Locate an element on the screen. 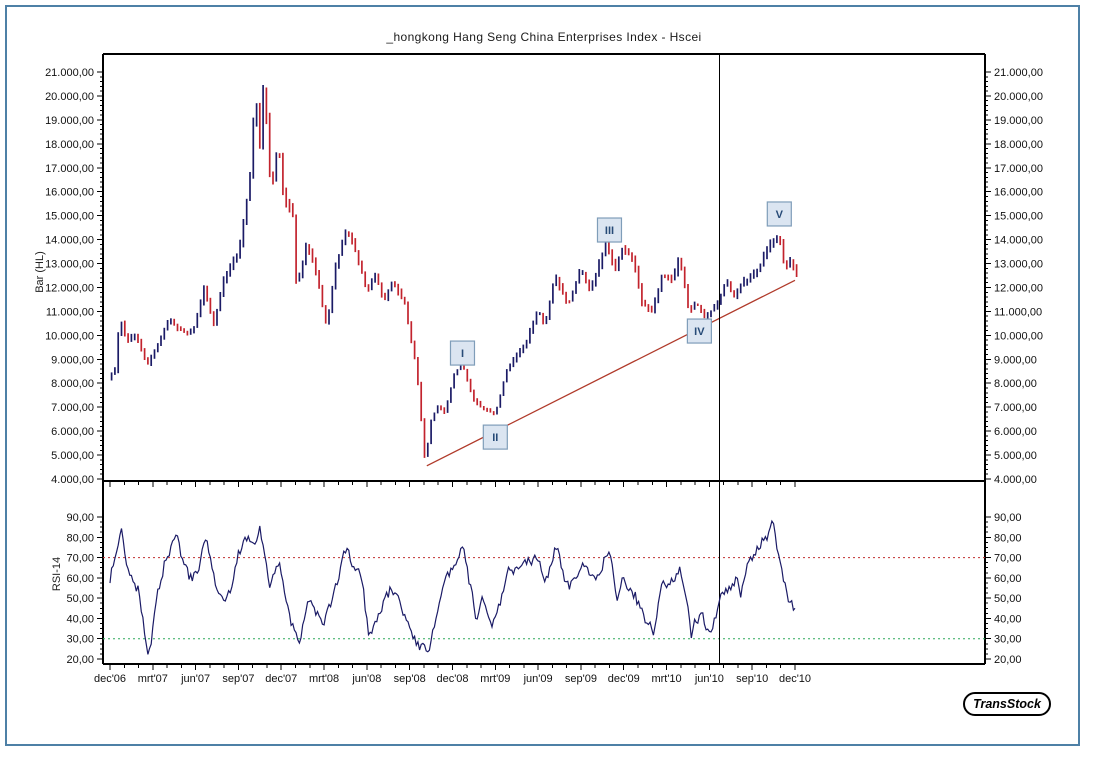  svg-text: II is located at coordinates (495, 438).